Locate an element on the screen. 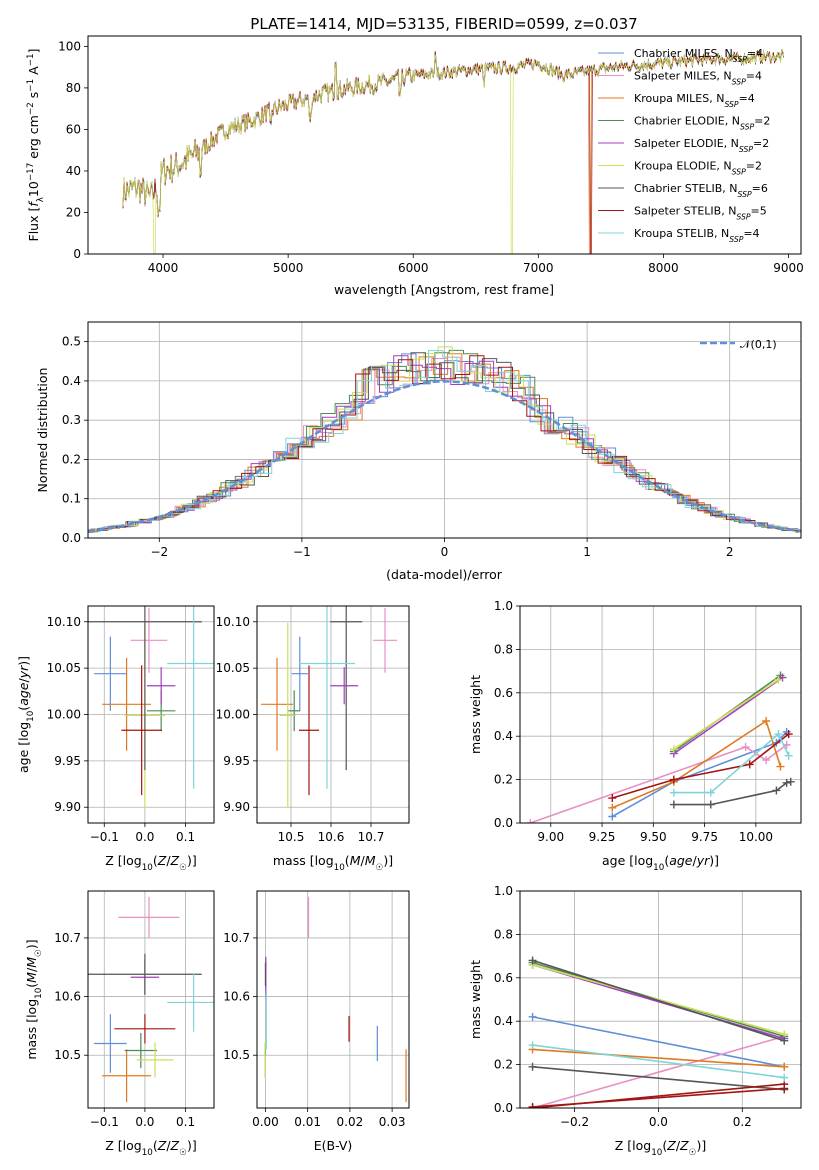 This screenshot has width=819, height=1170. y-tick-label: 100 is located at coordinates (69, 46).